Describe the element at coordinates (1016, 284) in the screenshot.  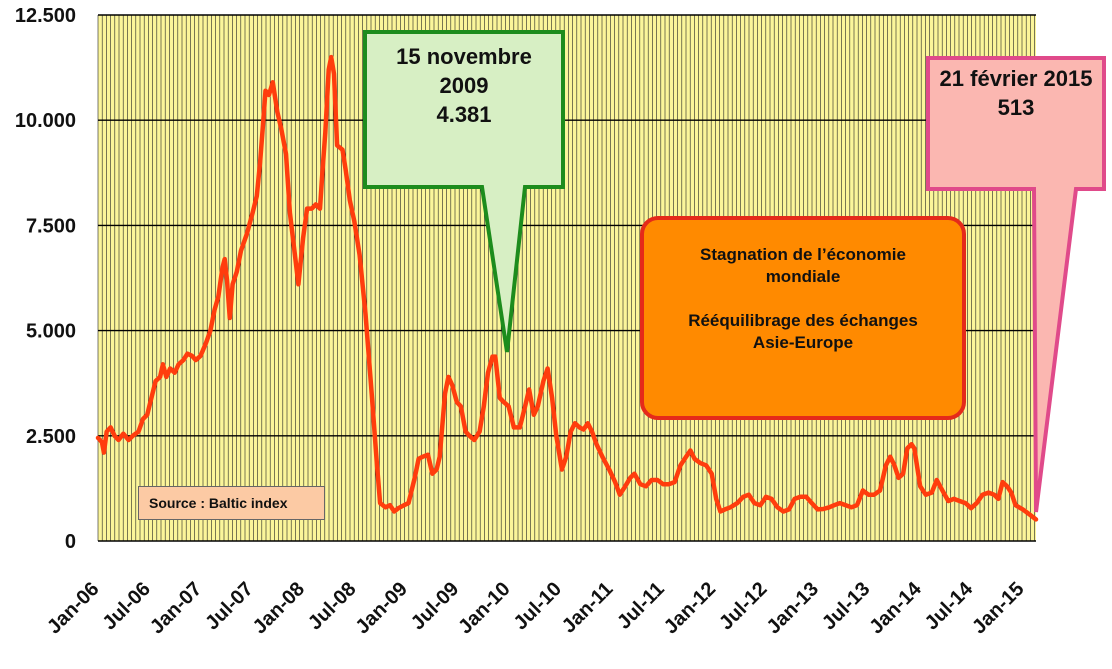
I see `callout-2-shape` at that location.